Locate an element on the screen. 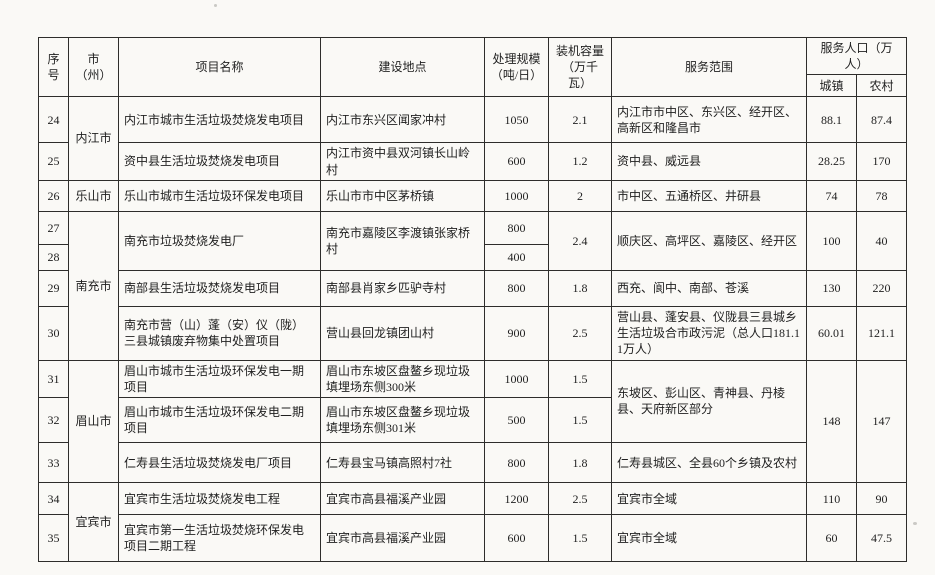  header-scope: 服务范围 is located at coordinates (709, 67).